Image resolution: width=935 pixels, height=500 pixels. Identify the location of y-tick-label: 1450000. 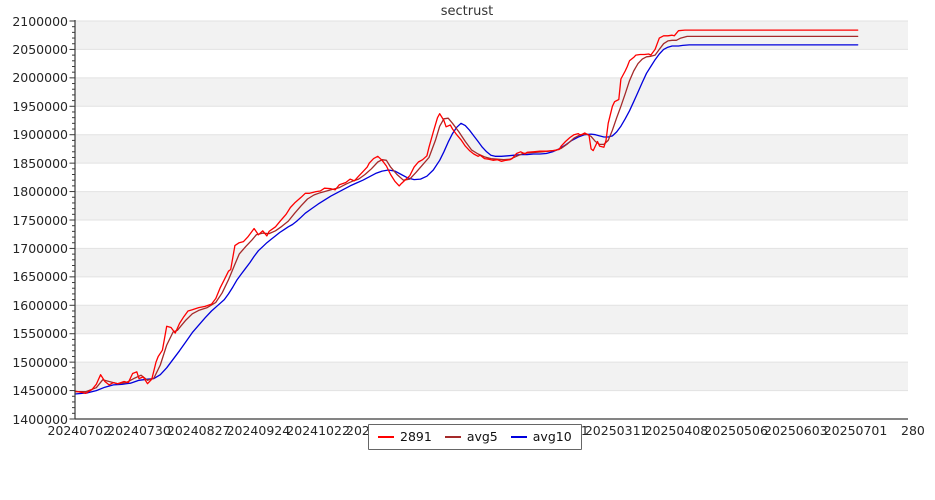
(40, 391).